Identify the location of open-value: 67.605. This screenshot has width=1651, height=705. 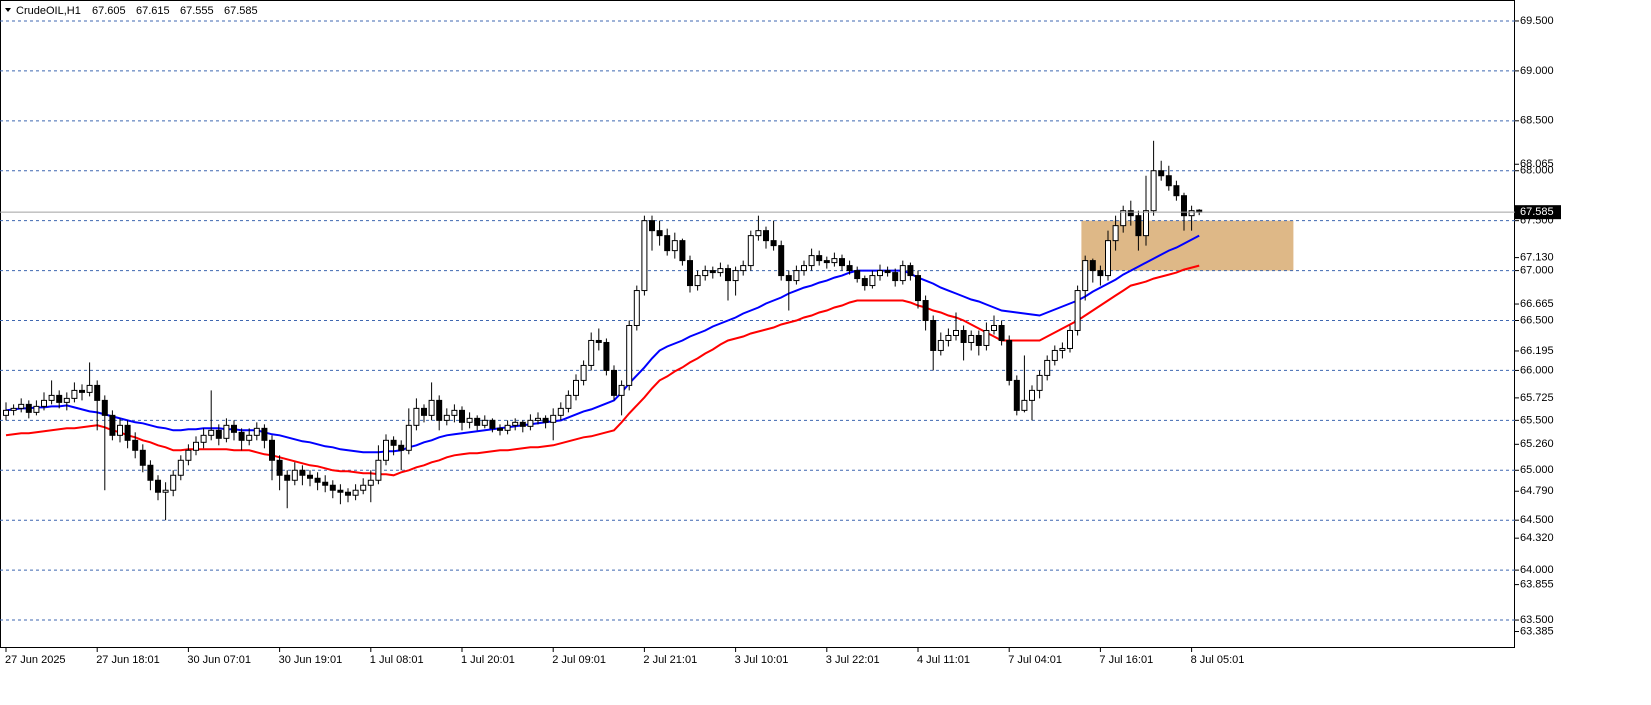
(109, 11).